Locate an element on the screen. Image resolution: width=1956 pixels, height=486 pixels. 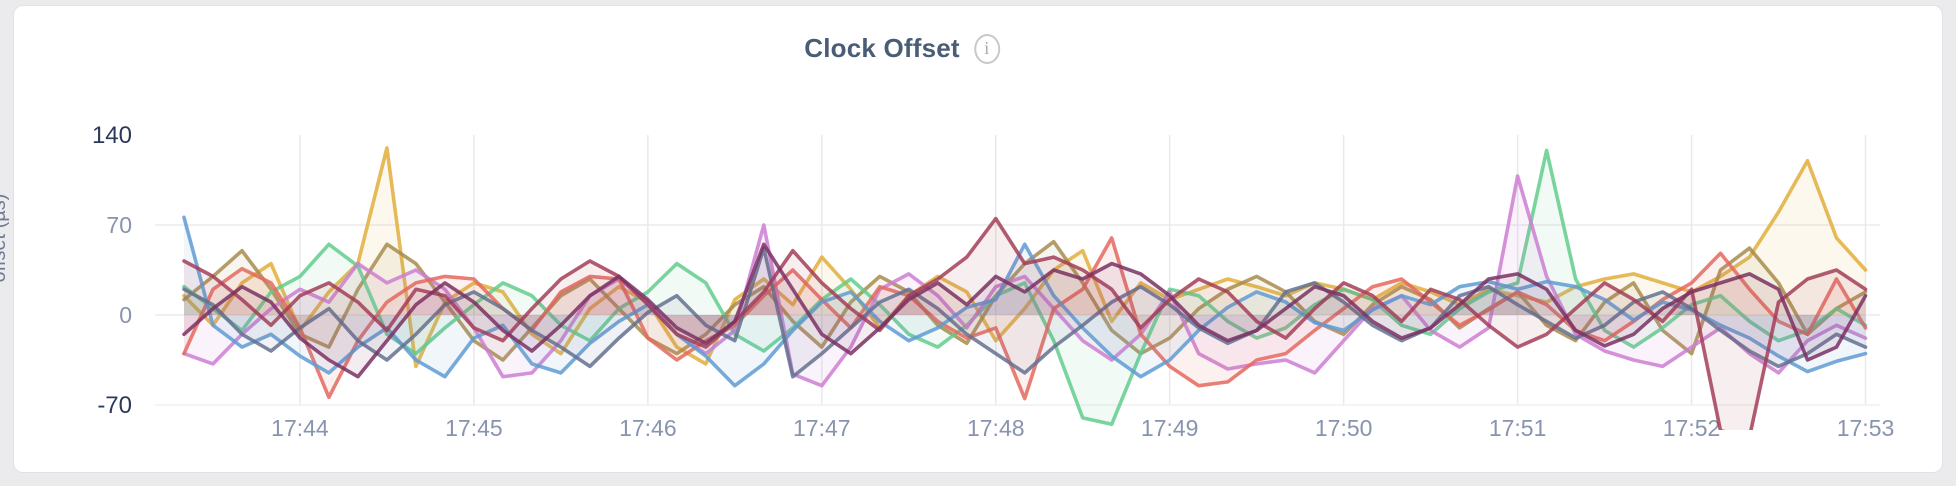
y-tick-label: 70 is located at coordinates (119, 225).